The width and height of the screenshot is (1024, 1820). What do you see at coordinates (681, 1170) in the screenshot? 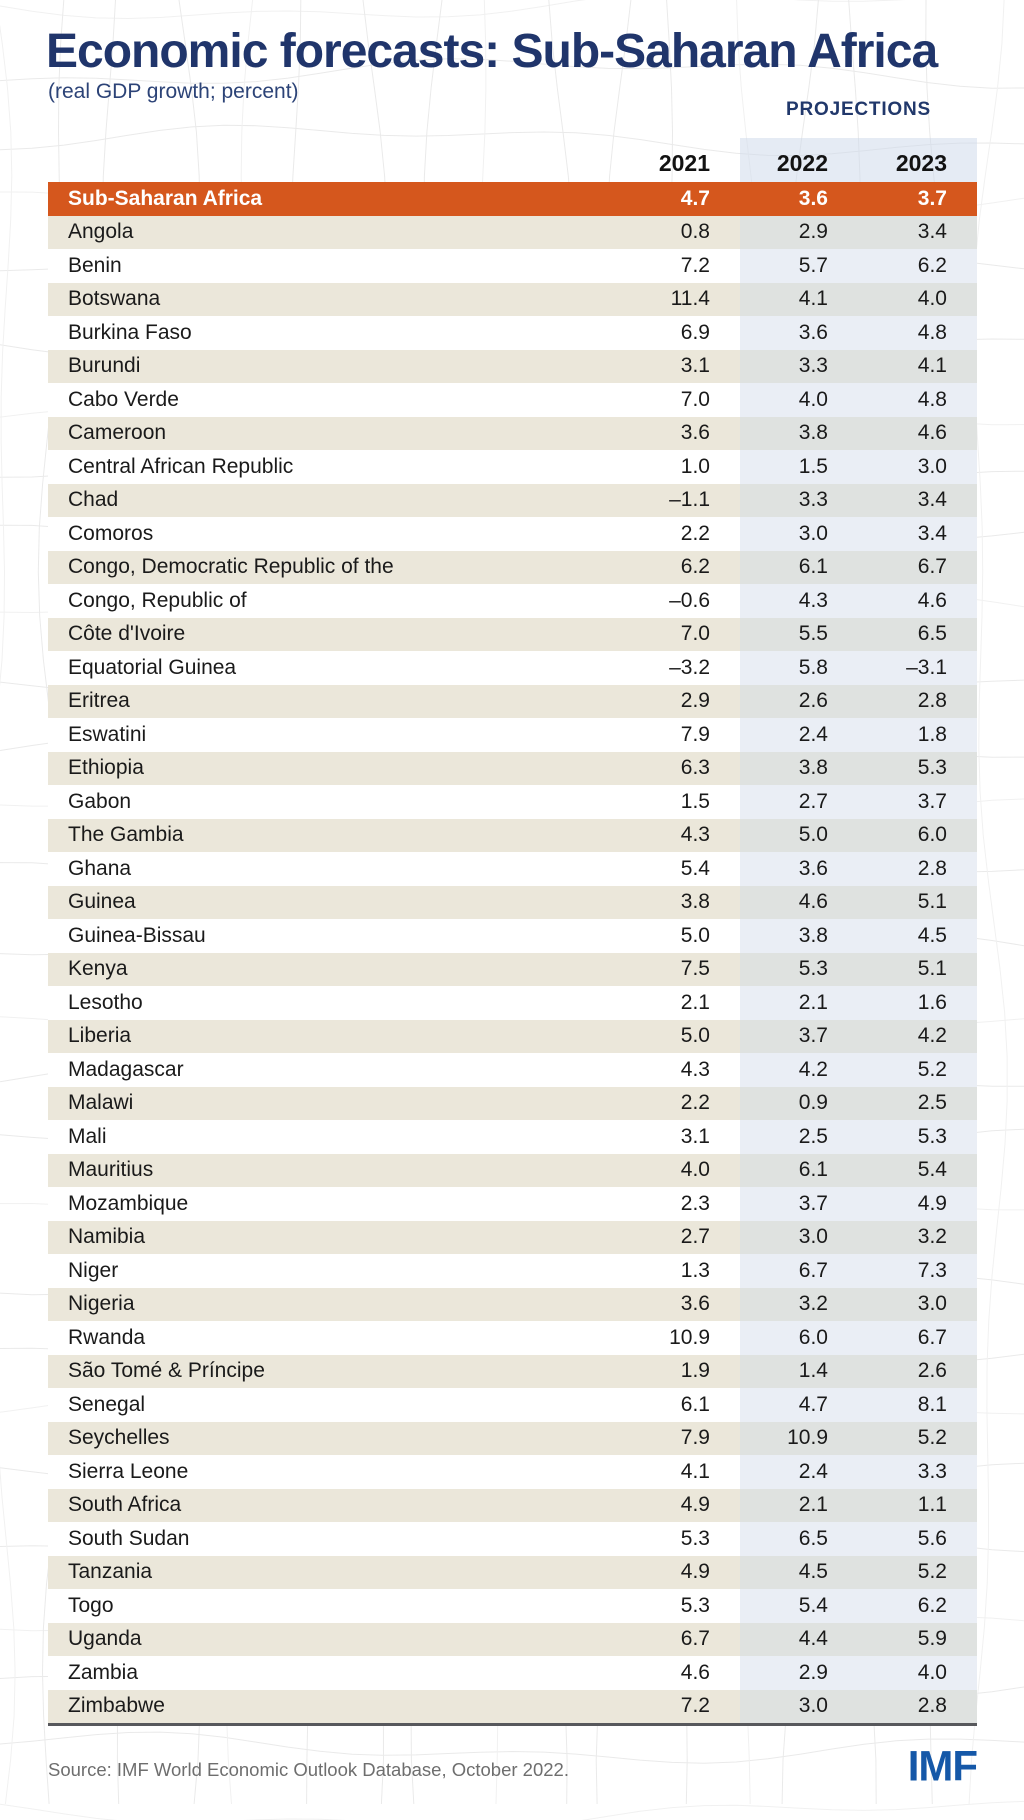
I see `value-cell-2021: 4.0` at bounding box center [681, 1170].